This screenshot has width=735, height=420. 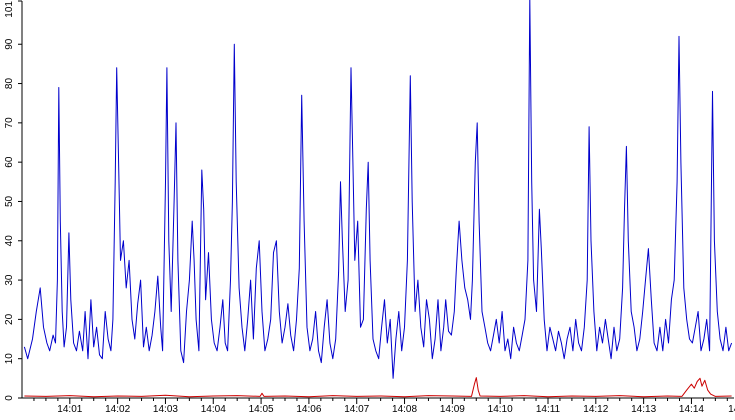 What do you see at coordinates (500, 409) in the screenshot?
I see `x-tick-label: 14:10` at bounding box center [500, 409].